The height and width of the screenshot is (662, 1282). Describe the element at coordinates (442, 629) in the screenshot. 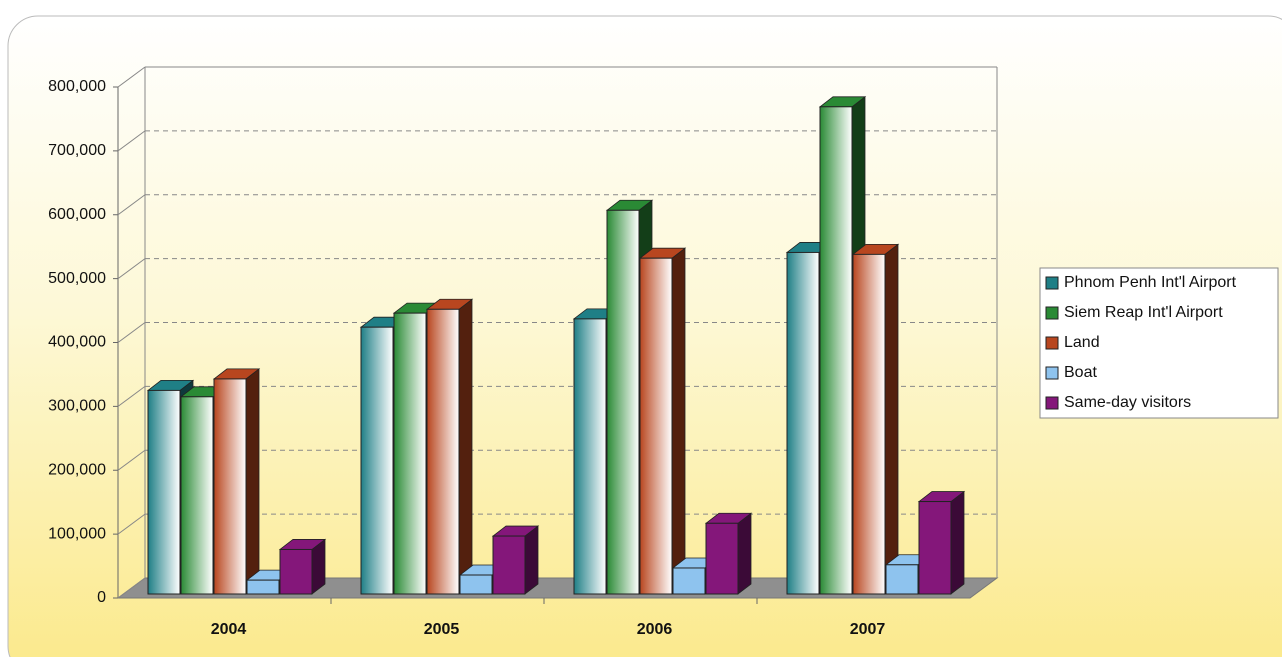

I see `x-tick-label: 2005` at that location.